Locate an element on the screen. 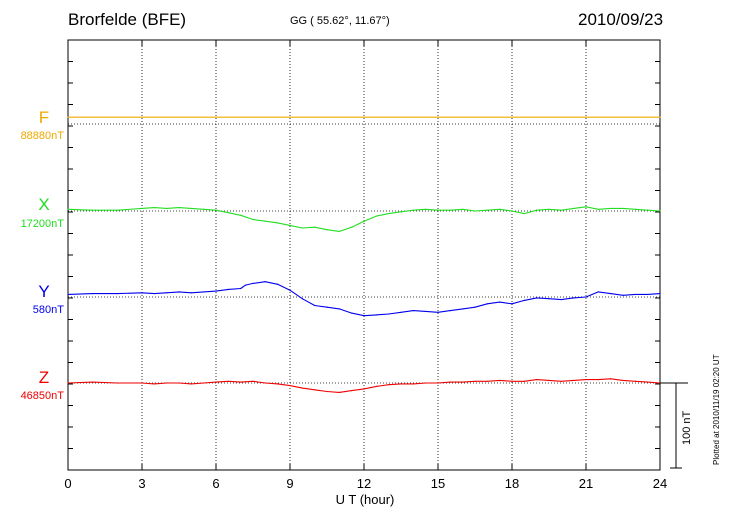 This screenshot has width=730, height=520. series-line-X is located at coordinates (364, 219).